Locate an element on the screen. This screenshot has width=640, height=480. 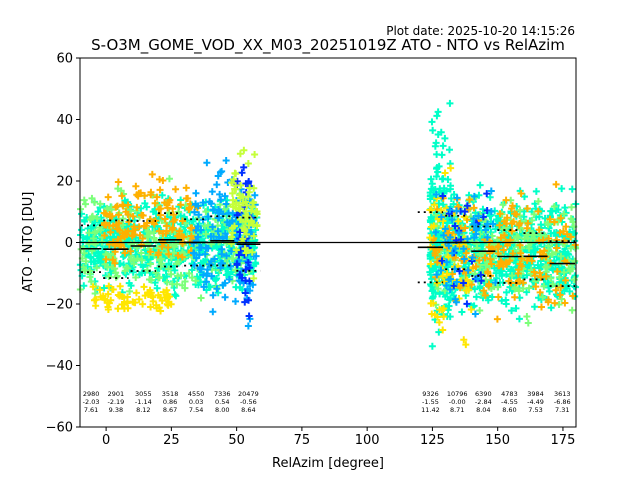
bin-mean-label: -1.55 is located at coordinates (430, 402).